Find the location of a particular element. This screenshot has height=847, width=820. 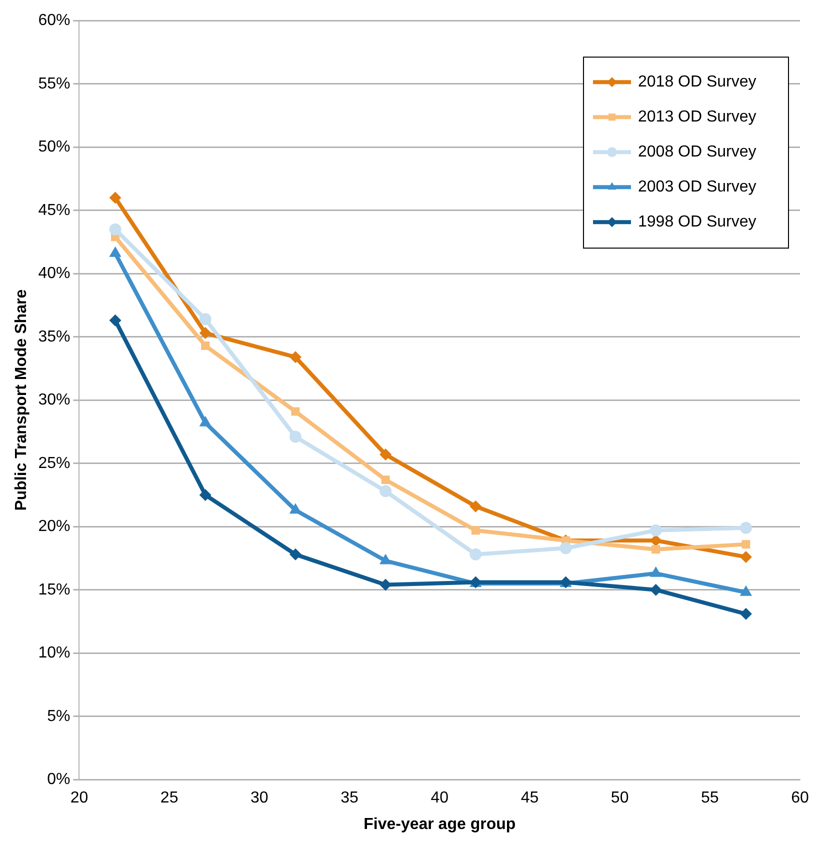

y-tick-label: 15% is located at coordinates (54, 589).